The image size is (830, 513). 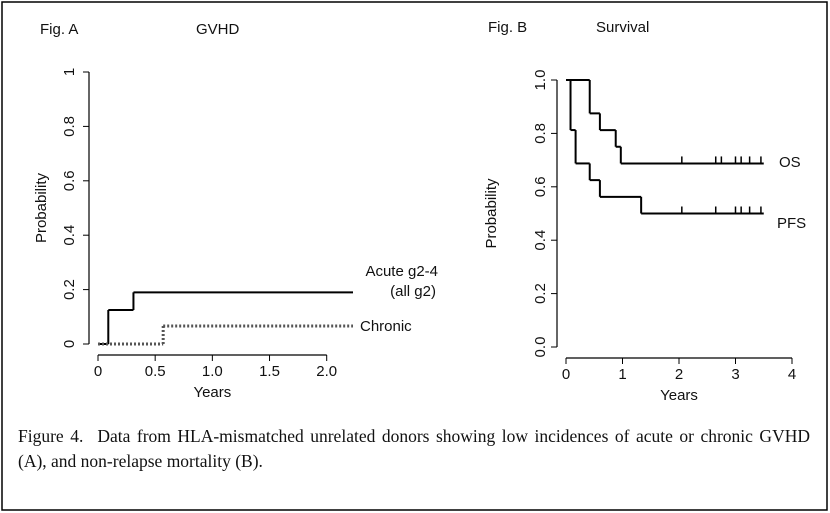 I want to click on series-label: Chronic, so click(x=386, y=326).